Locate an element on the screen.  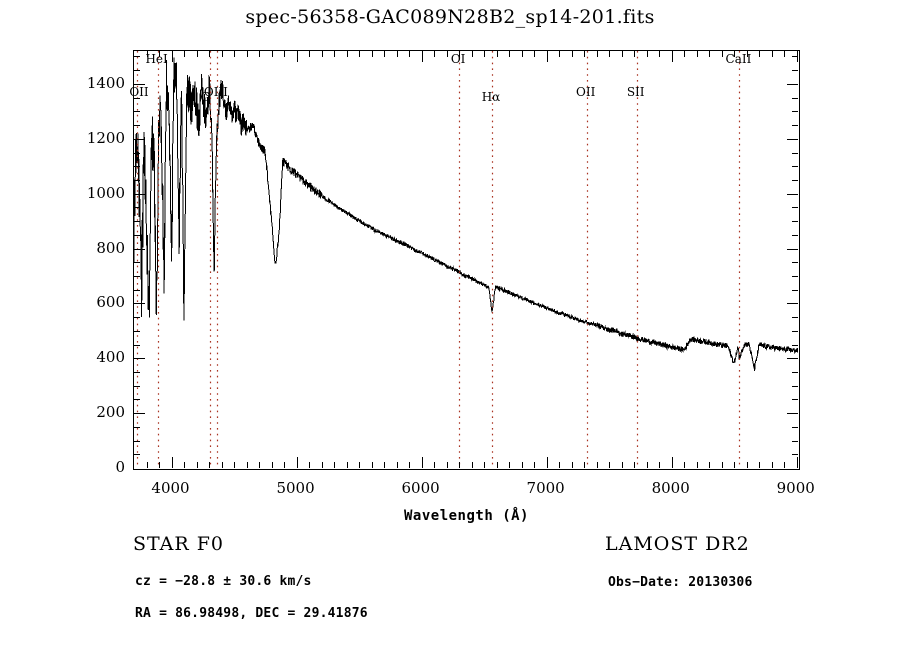
y-tick-label: 800 is located at coordinates (110, 247).